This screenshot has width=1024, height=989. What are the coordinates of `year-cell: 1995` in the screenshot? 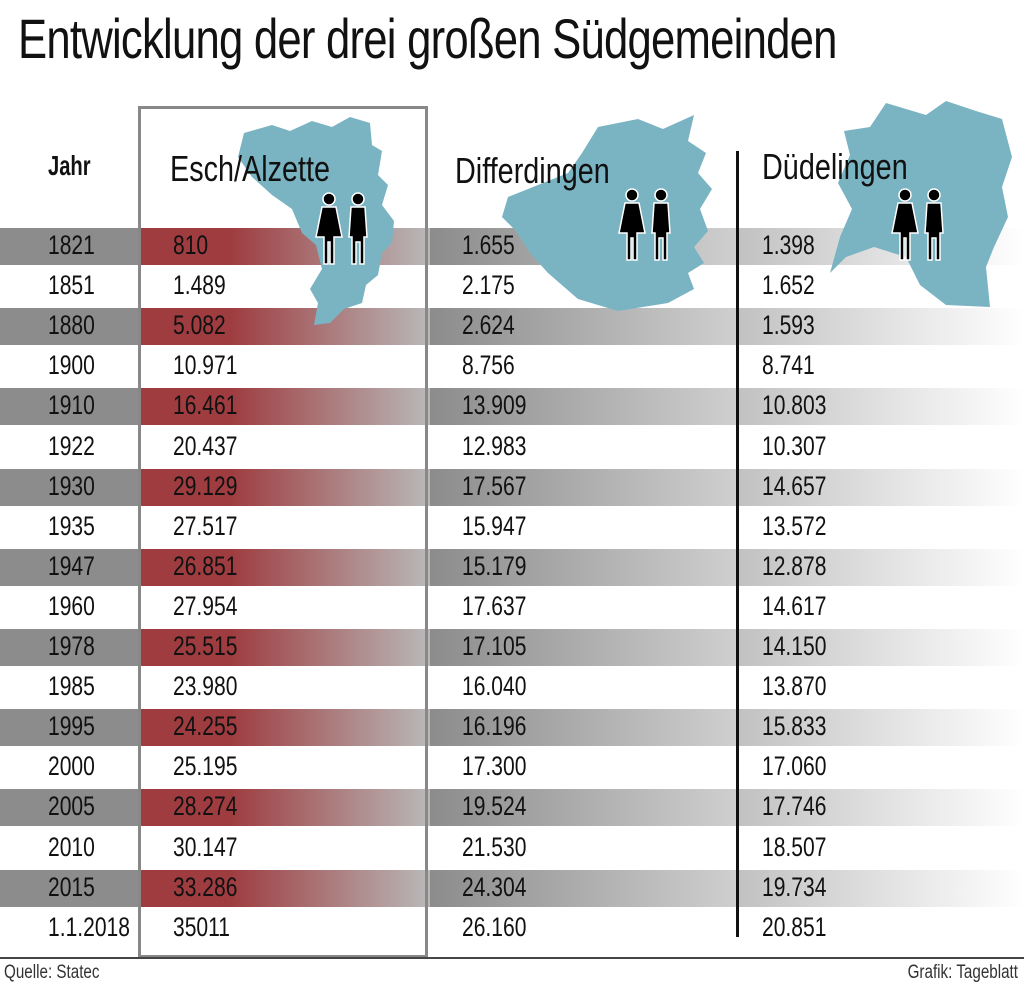 It's located at (71, 726).